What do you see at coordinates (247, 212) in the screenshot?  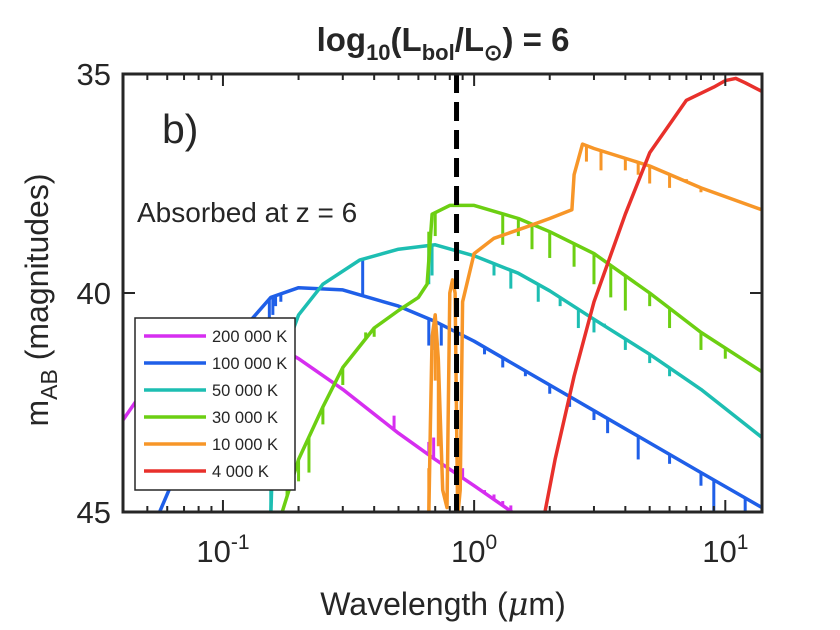 I see `absorption-annotation: Absorbed at z = 6` at bounding box center [247, 212].